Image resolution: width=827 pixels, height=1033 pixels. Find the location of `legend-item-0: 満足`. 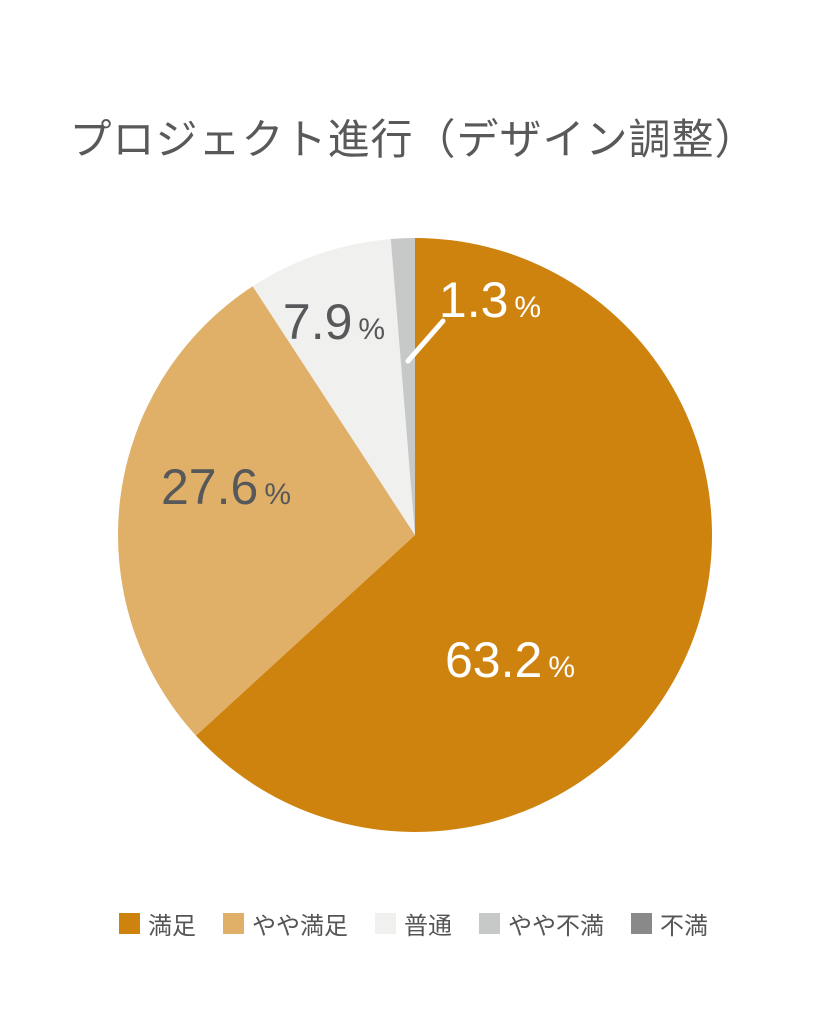

legend-item-0: 満足 is located at coordinates (157, 923).